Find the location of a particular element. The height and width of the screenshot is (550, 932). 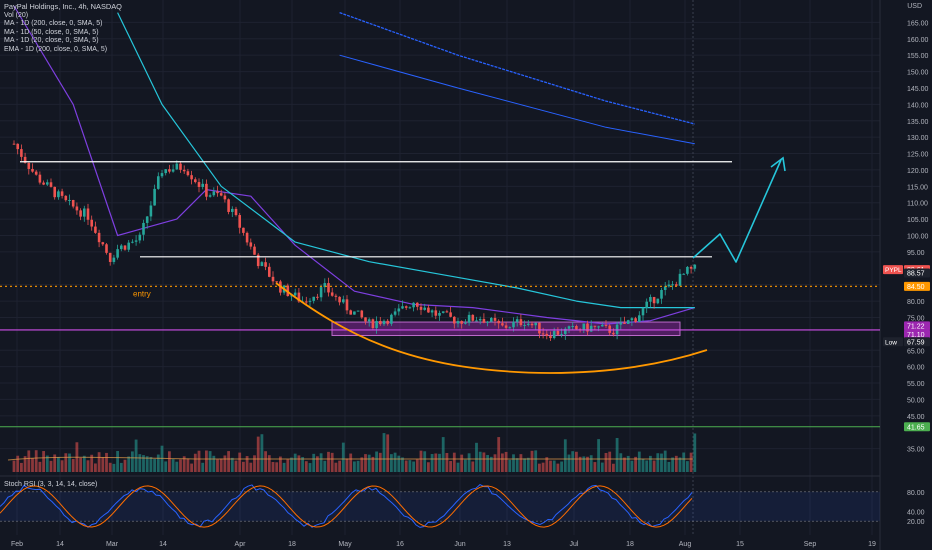

projection-arrow is located at coordinates (778, 164).